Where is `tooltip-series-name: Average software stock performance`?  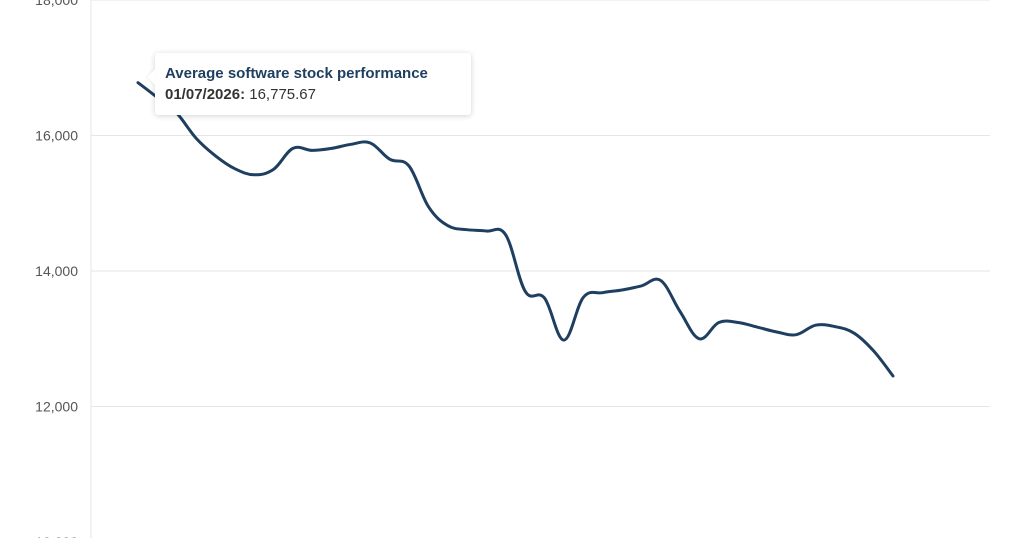 tooltip-series-name: Average software stock performance is located at coordinates (296, 73).